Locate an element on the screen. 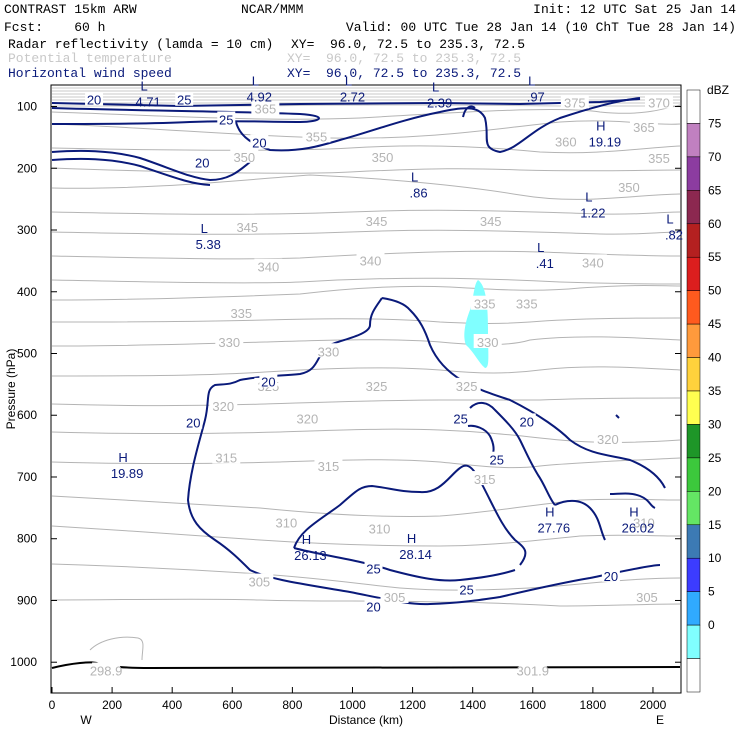 The height and width of the screenshot is (740, 740). y-tick-label: 500 is located at coordinates (27, 353).